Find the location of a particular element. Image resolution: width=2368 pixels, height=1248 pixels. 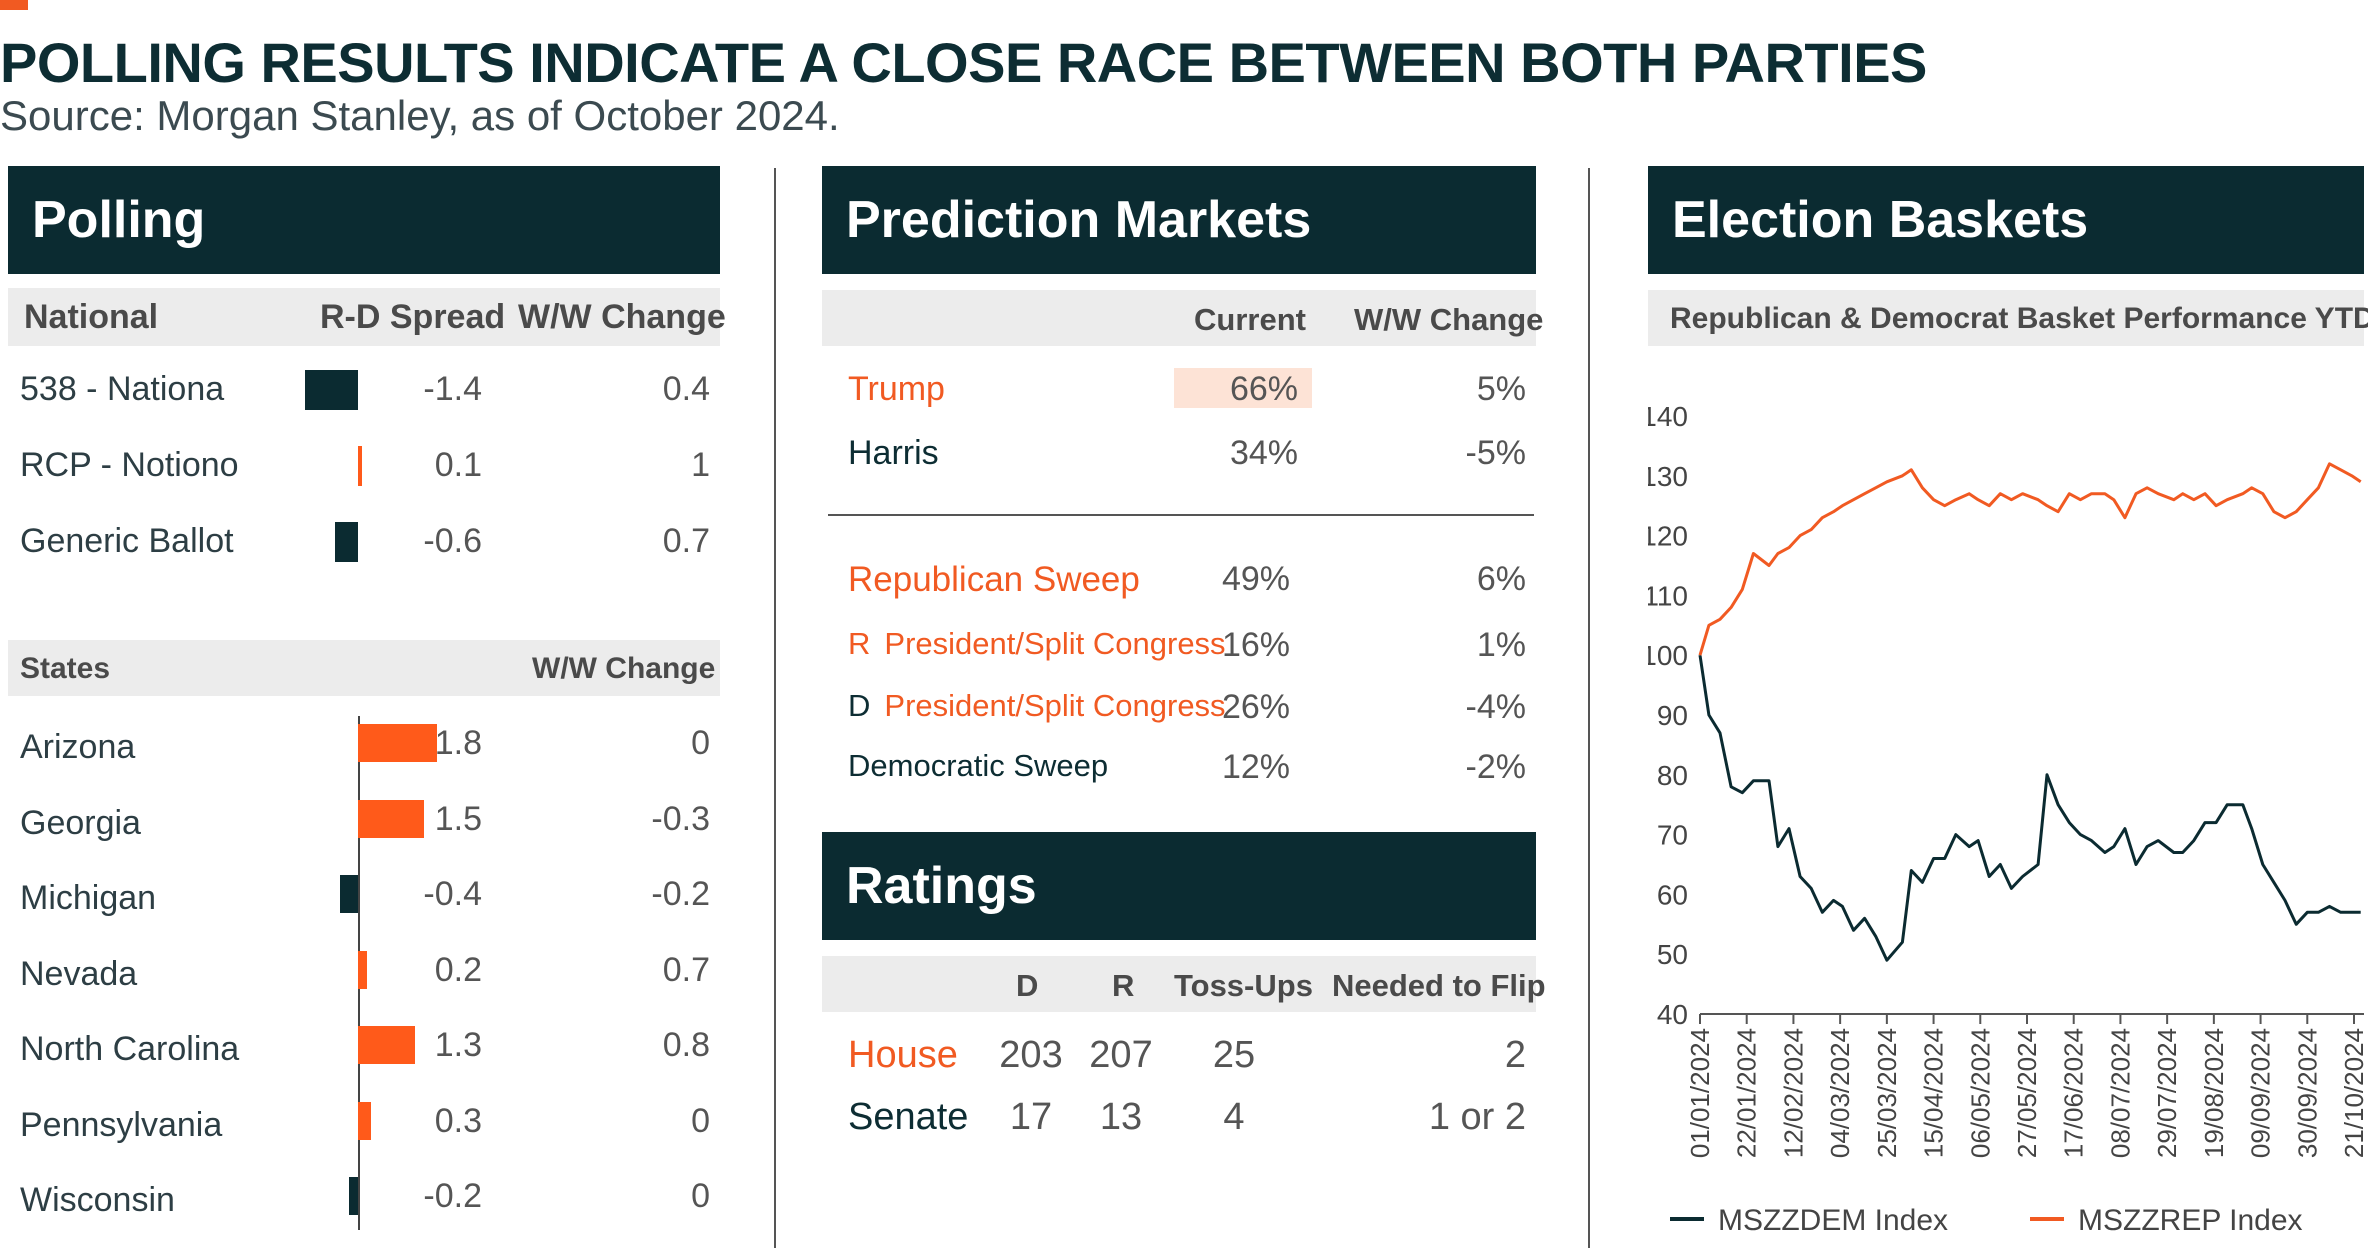

series-lines is located at coordinates (2030, 712).